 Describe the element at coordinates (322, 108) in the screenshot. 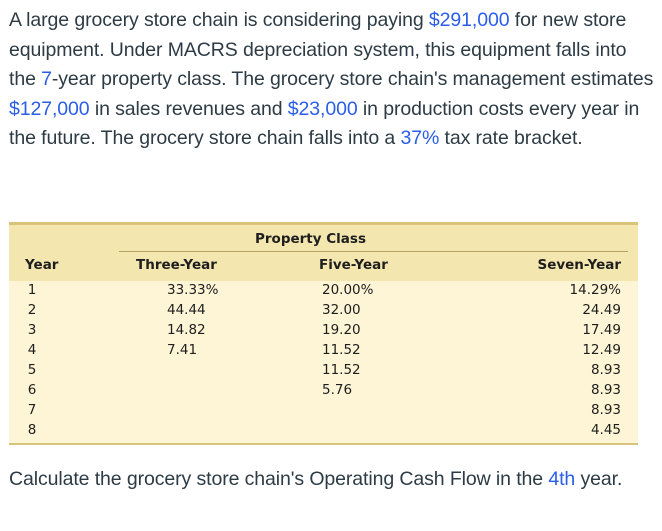

I see `production-costs: $23,000` at that location.